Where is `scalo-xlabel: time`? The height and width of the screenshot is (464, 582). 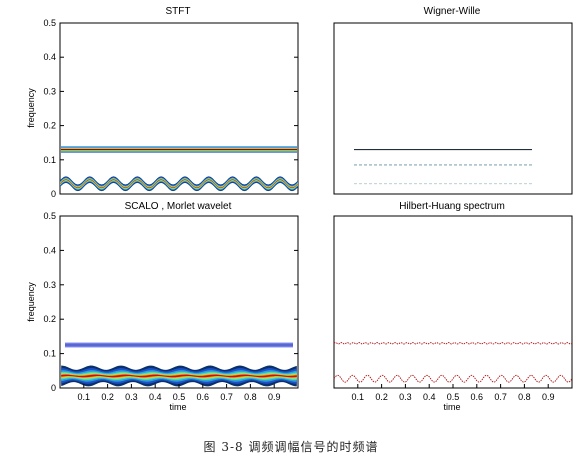 scalo-xlabel: time is located at coordinates (177, 407).